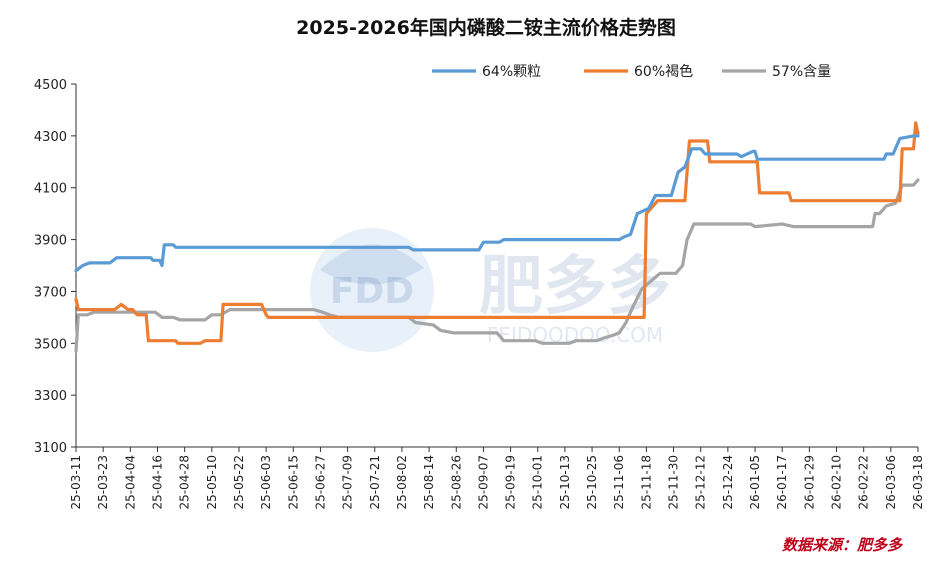 This screenshot has height=566, width=936. I want to click on x-tick-label: 25-12-24, so click(728, 482).